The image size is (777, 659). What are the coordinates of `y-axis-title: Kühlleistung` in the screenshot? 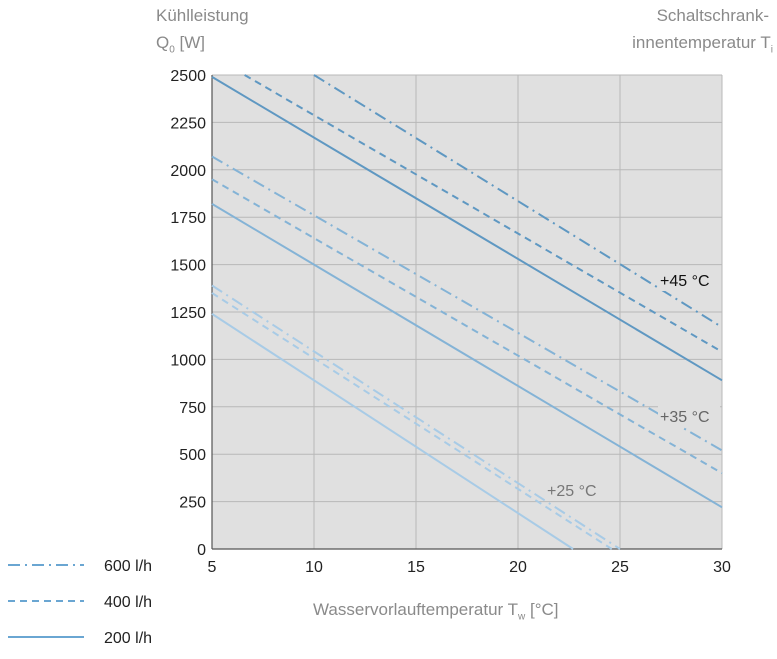 It's located at (202, 16).